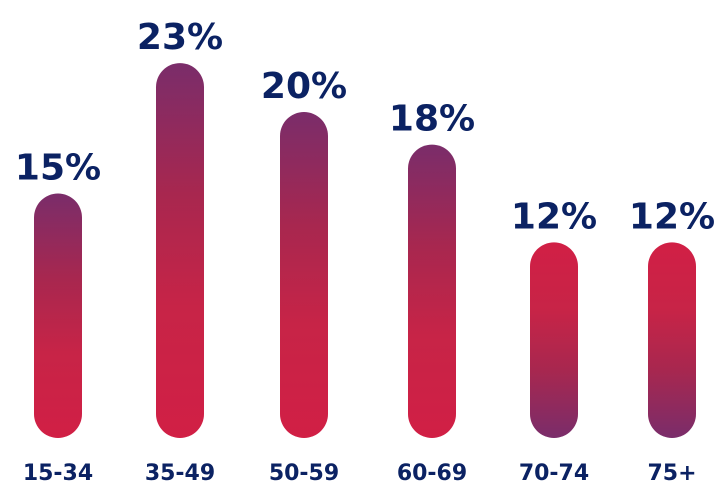  I want to click on category-label-35-49: 35-49, so click(180, 473).